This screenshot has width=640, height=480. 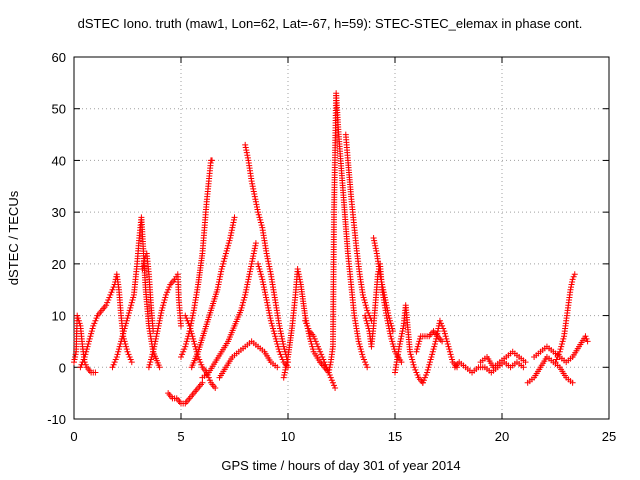 What do you see at coordinates (59, 264) in the screenshot?
I see `y-tick-label: 20` at bounding box center [59, 264].